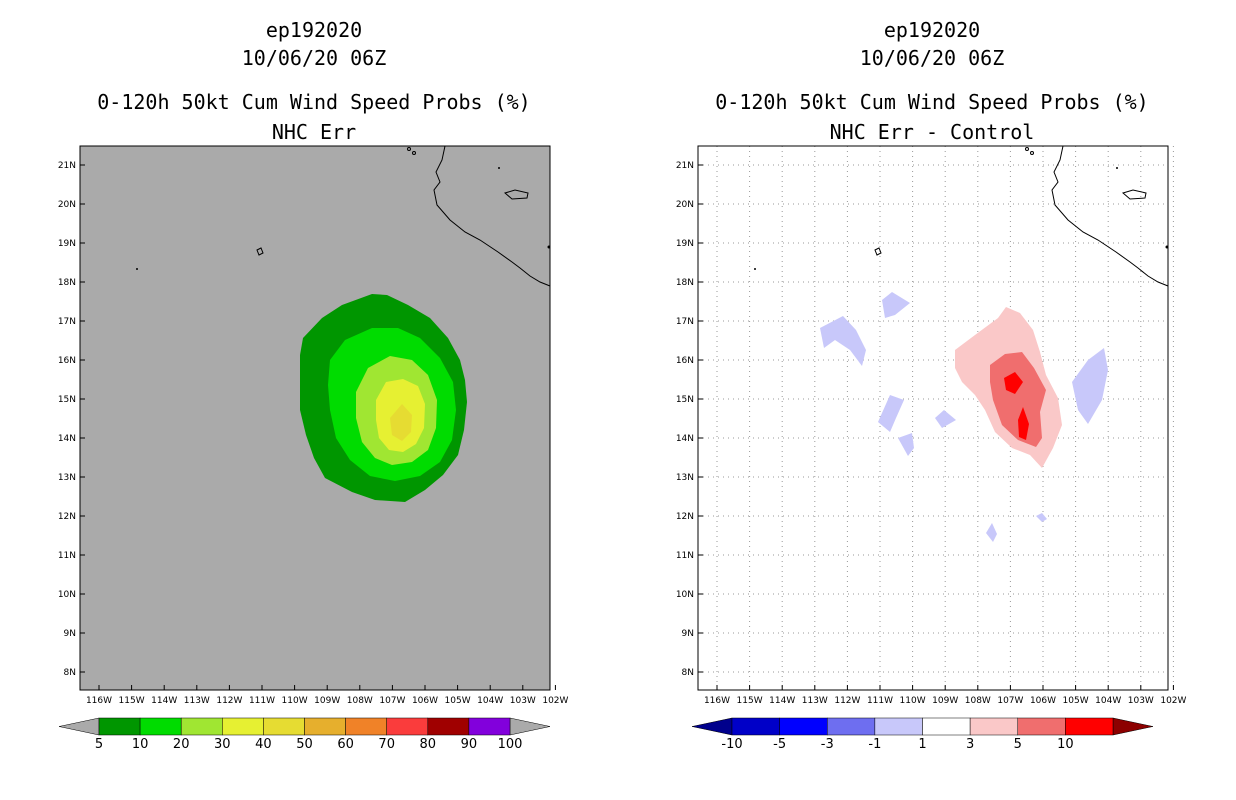 Image resolution: width=1236 pixels, height=800 pixels. Describe the element at coordinates (67, 400) in the screenshot. I see `left-lat-label: 15N` at that location.